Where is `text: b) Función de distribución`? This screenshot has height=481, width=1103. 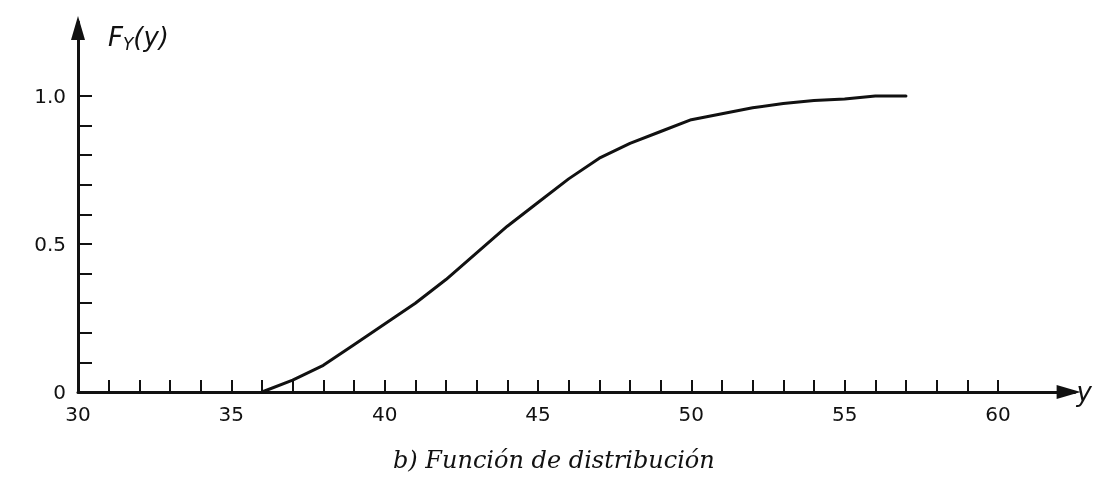
text: b) Función de distribución is located at coordinates (554, 460).